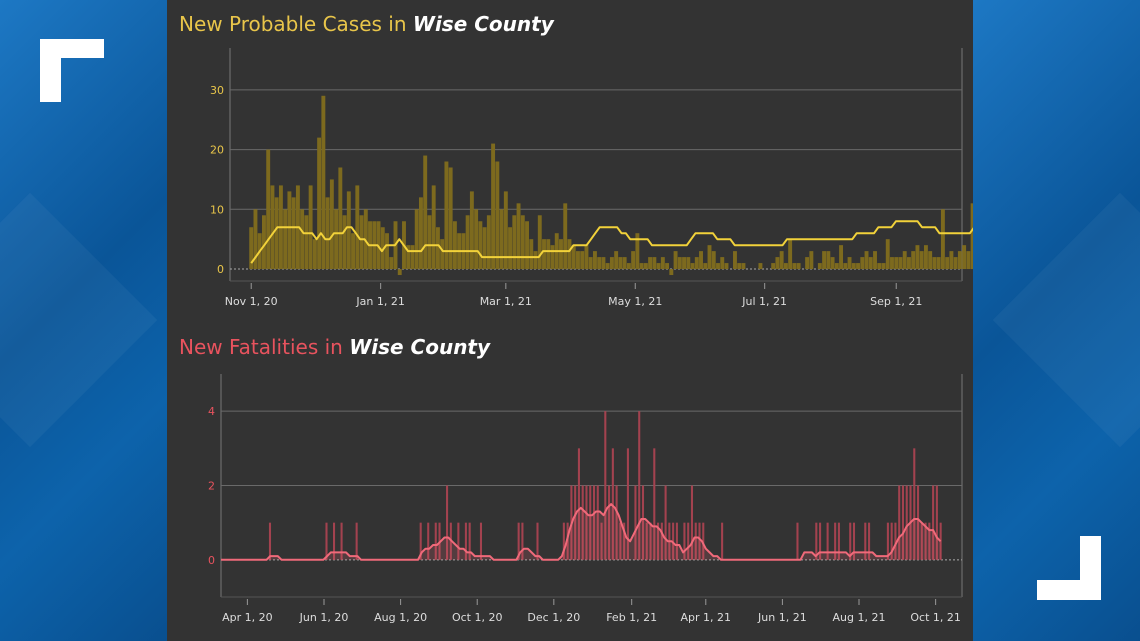  Describe the element at coordinates (379, 301) in the screenshot. I see `cases-x-tick-label: Jan 1, 21` at that location.